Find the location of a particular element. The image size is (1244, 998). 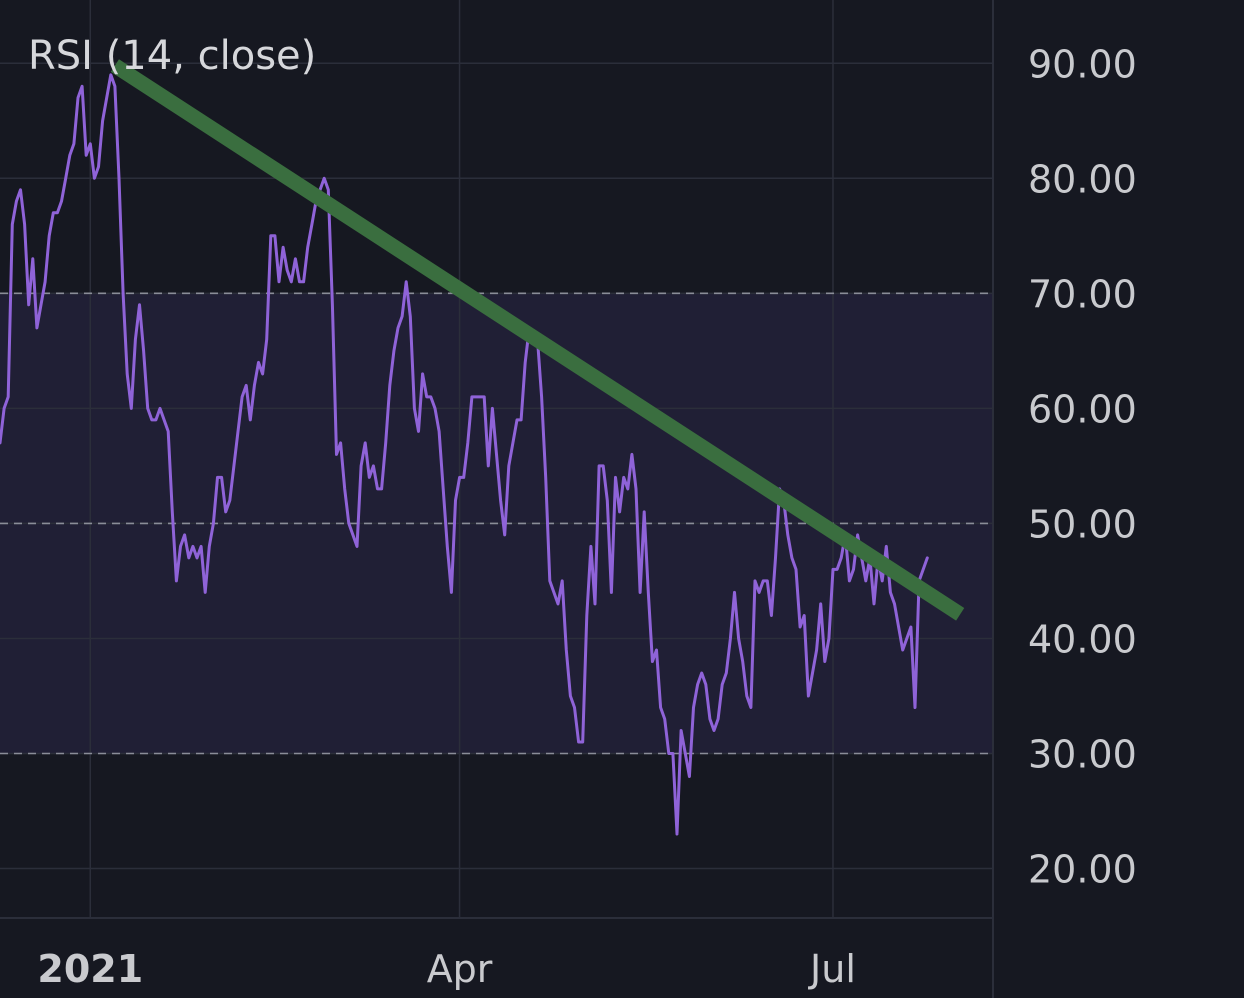

y-tick-label: 20.00 is located at coordinates (1082, 870).